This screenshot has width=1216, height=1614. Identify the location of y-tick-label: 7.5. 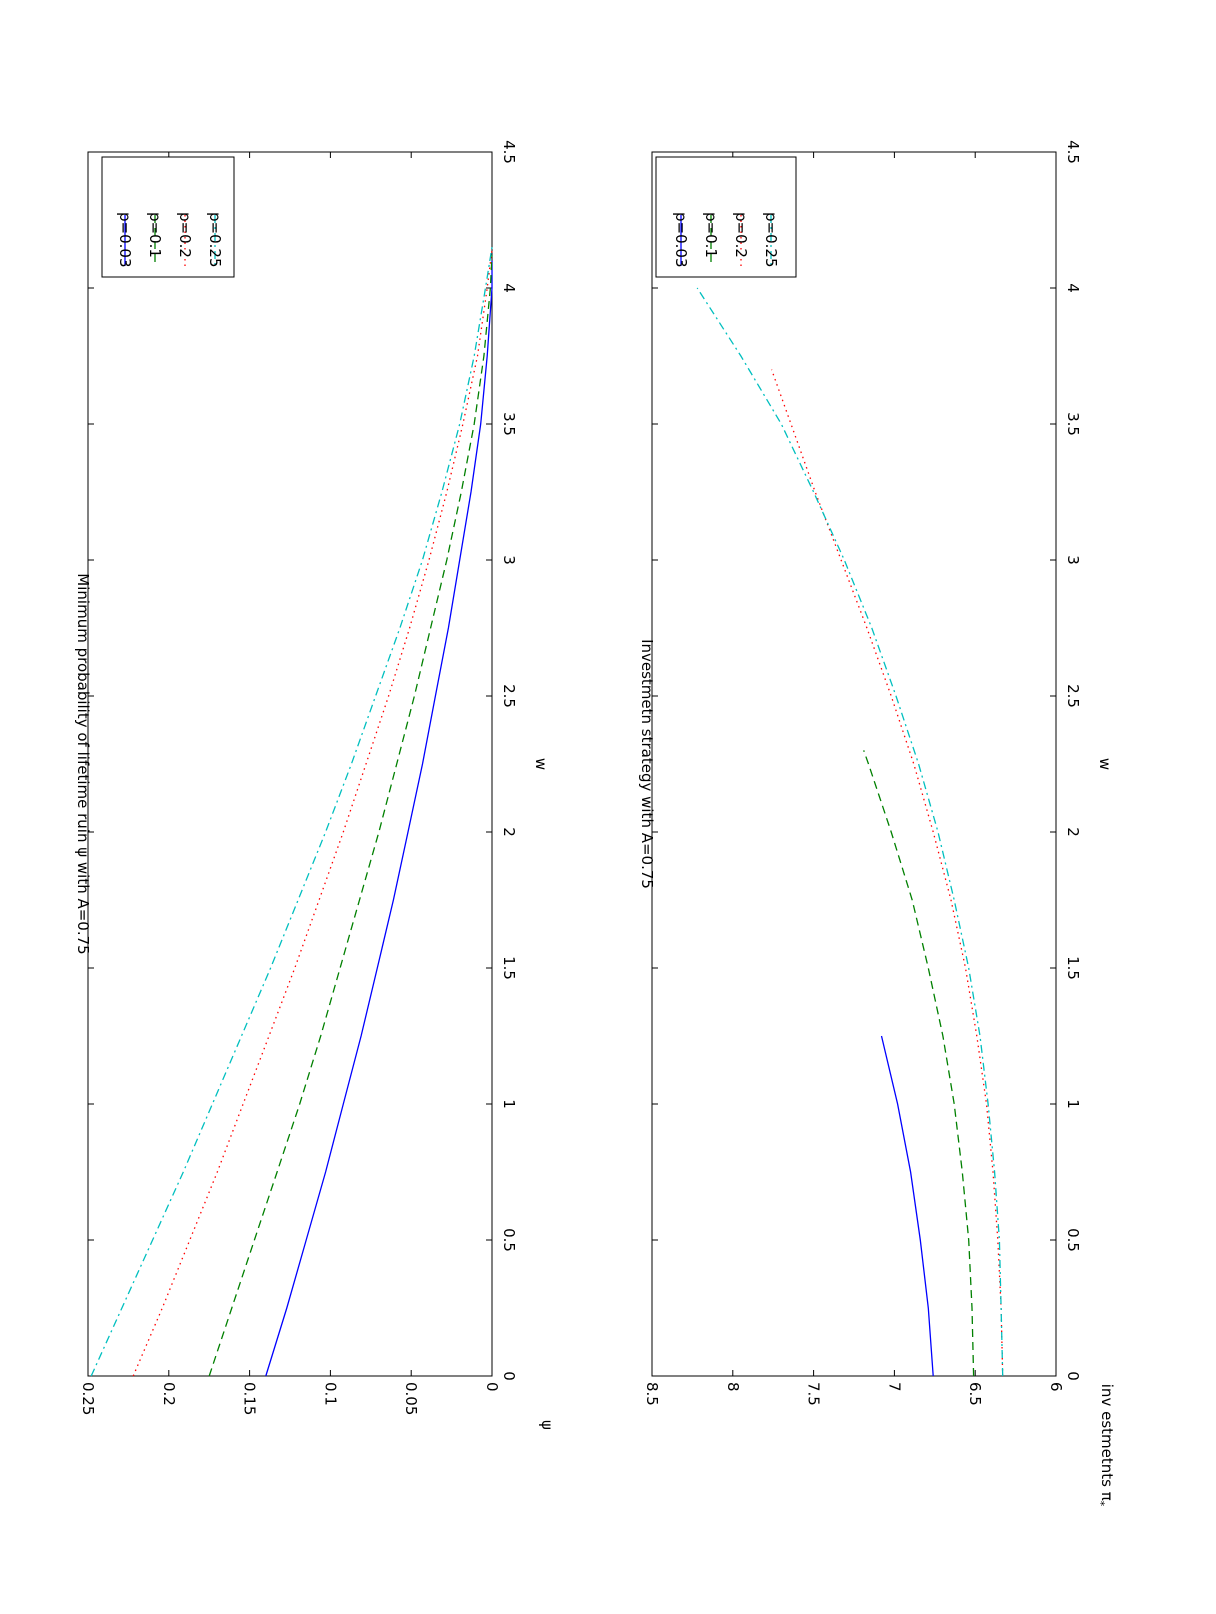
(814, 1394).